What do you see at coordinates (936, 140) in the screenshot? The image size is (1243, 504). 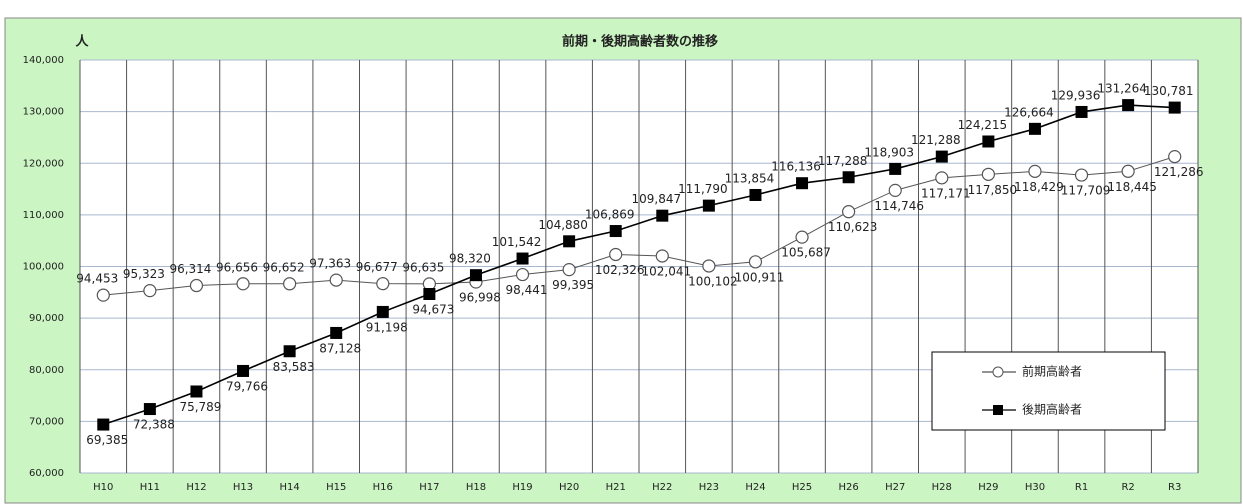 I see `value-label: 121,288` at bounding box center [936, 140].